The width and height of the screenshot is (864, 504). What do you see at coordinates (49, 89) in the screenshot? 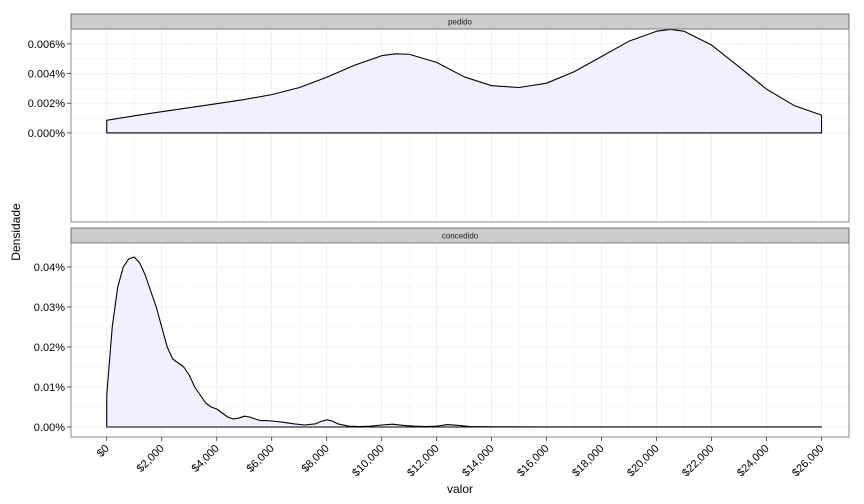
I see `panel-pedido-y-axis: 0.000% 0.002% 0.004% 0.006%` at bounding box center [49, 89].